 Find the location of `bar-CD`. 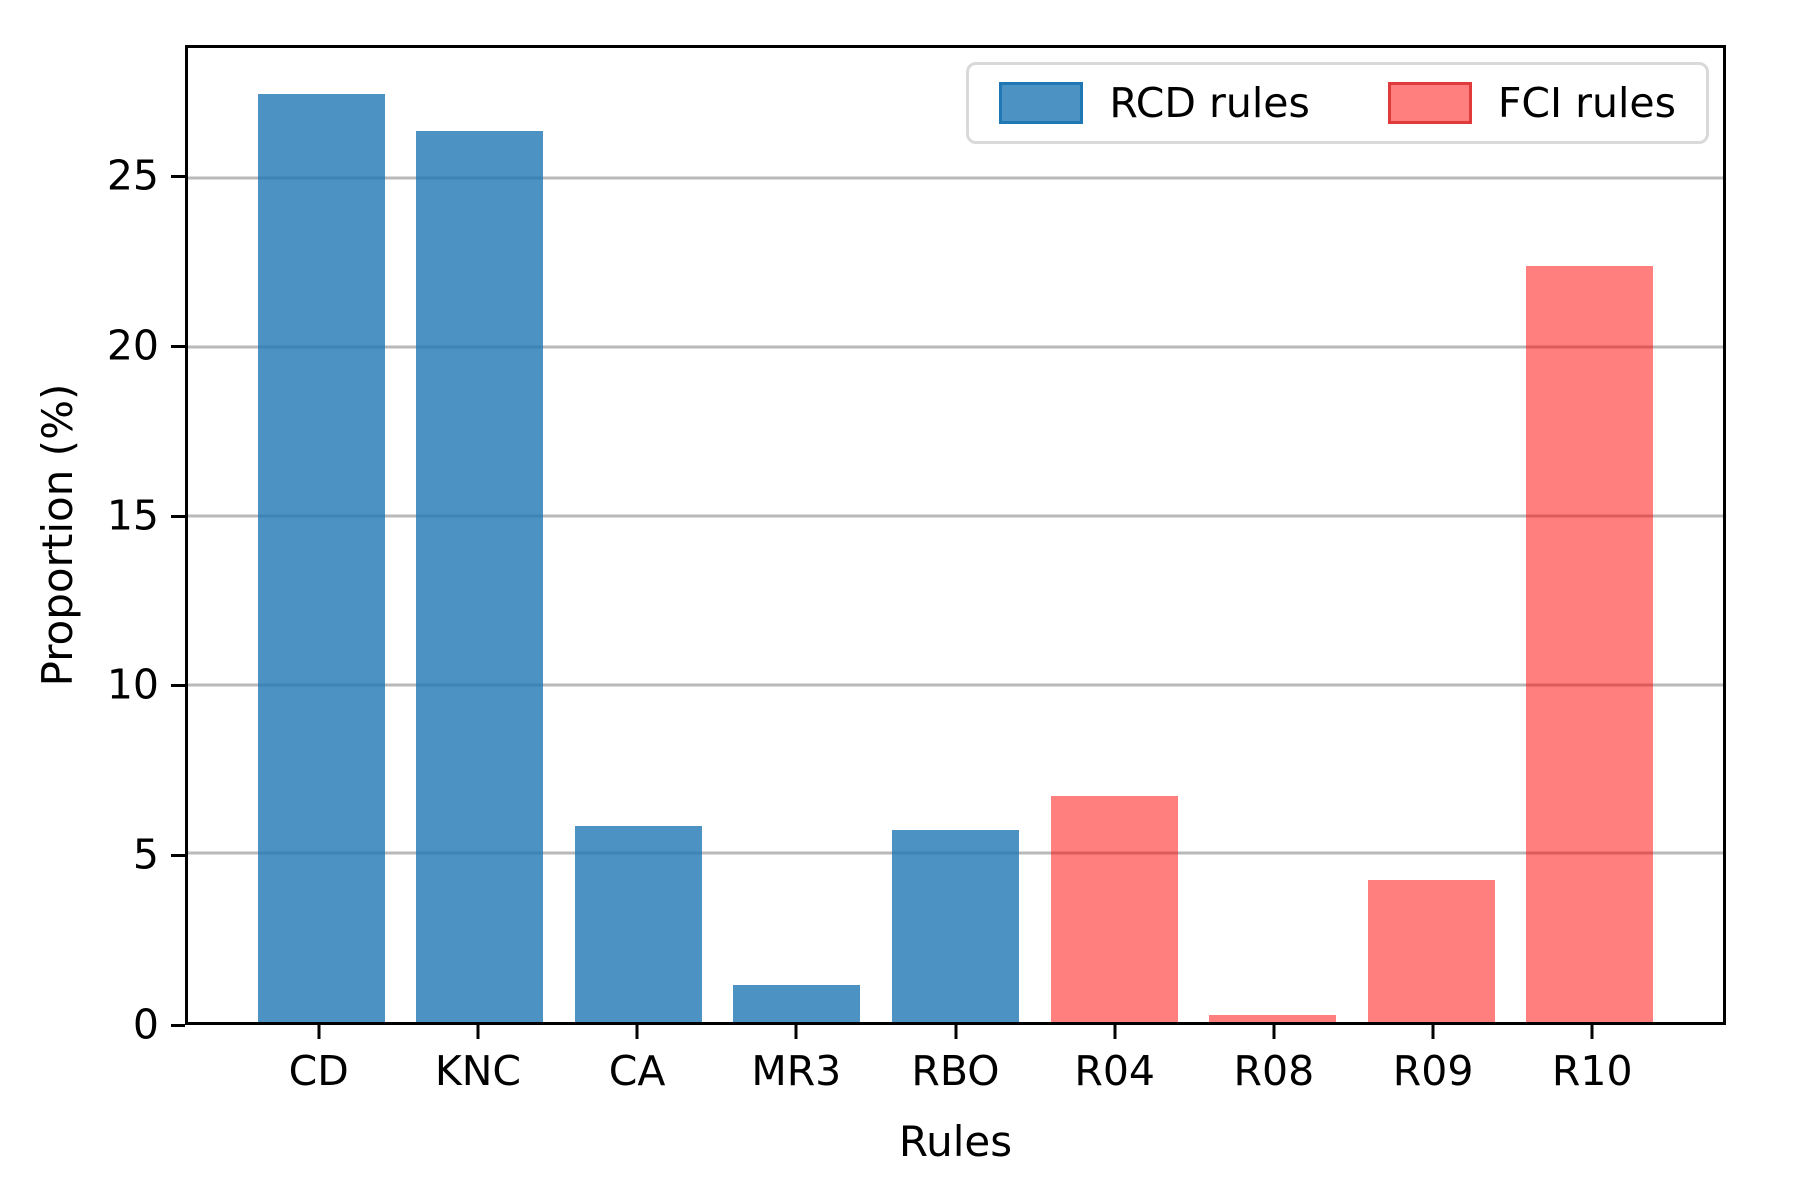

bar-CD is located at coordinates (321, 557).